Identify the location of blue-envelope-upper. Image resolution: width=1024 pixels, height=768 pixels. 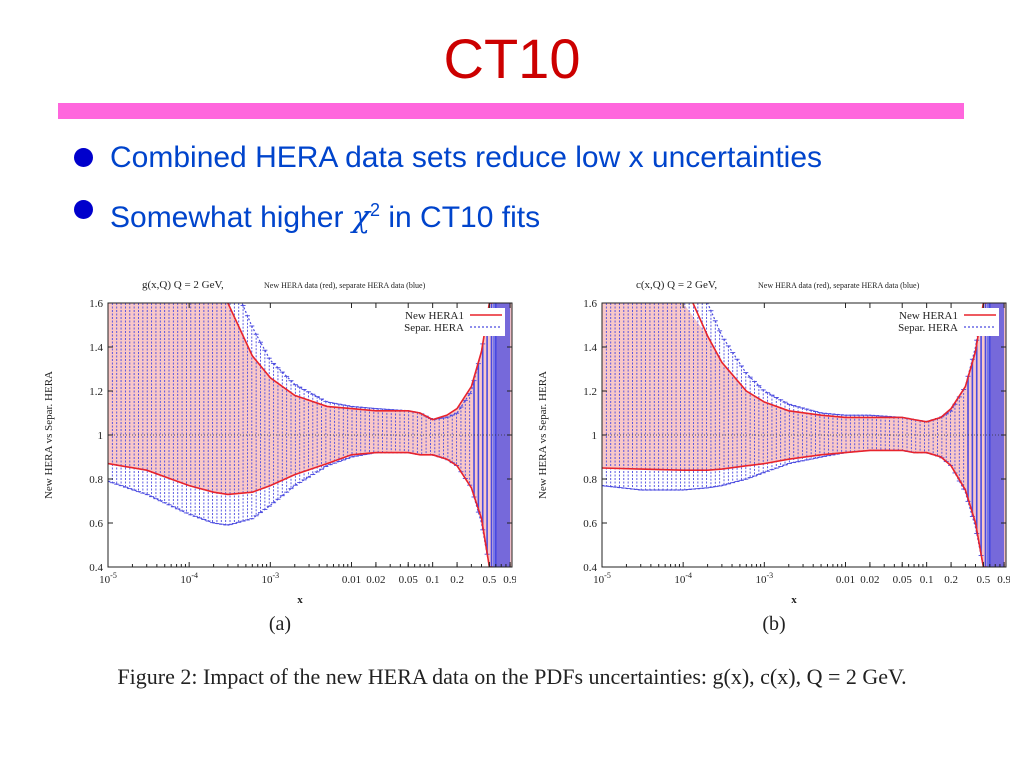
(368, 362).